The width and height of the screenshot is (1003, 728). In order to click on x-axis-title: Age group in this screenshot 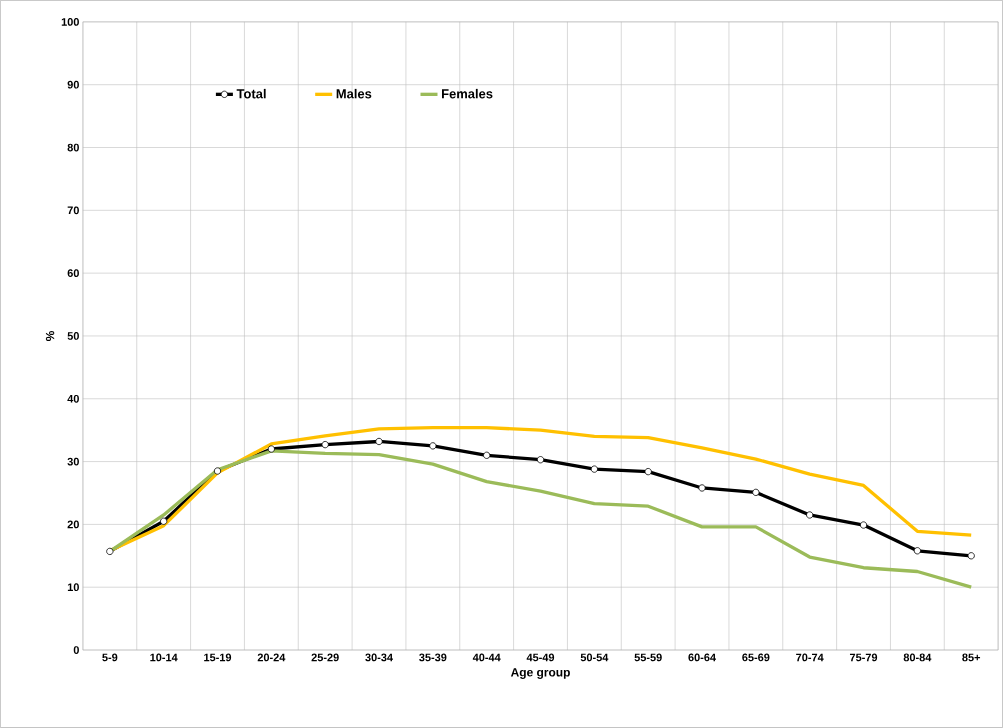, I will do `click(540, 673)`.